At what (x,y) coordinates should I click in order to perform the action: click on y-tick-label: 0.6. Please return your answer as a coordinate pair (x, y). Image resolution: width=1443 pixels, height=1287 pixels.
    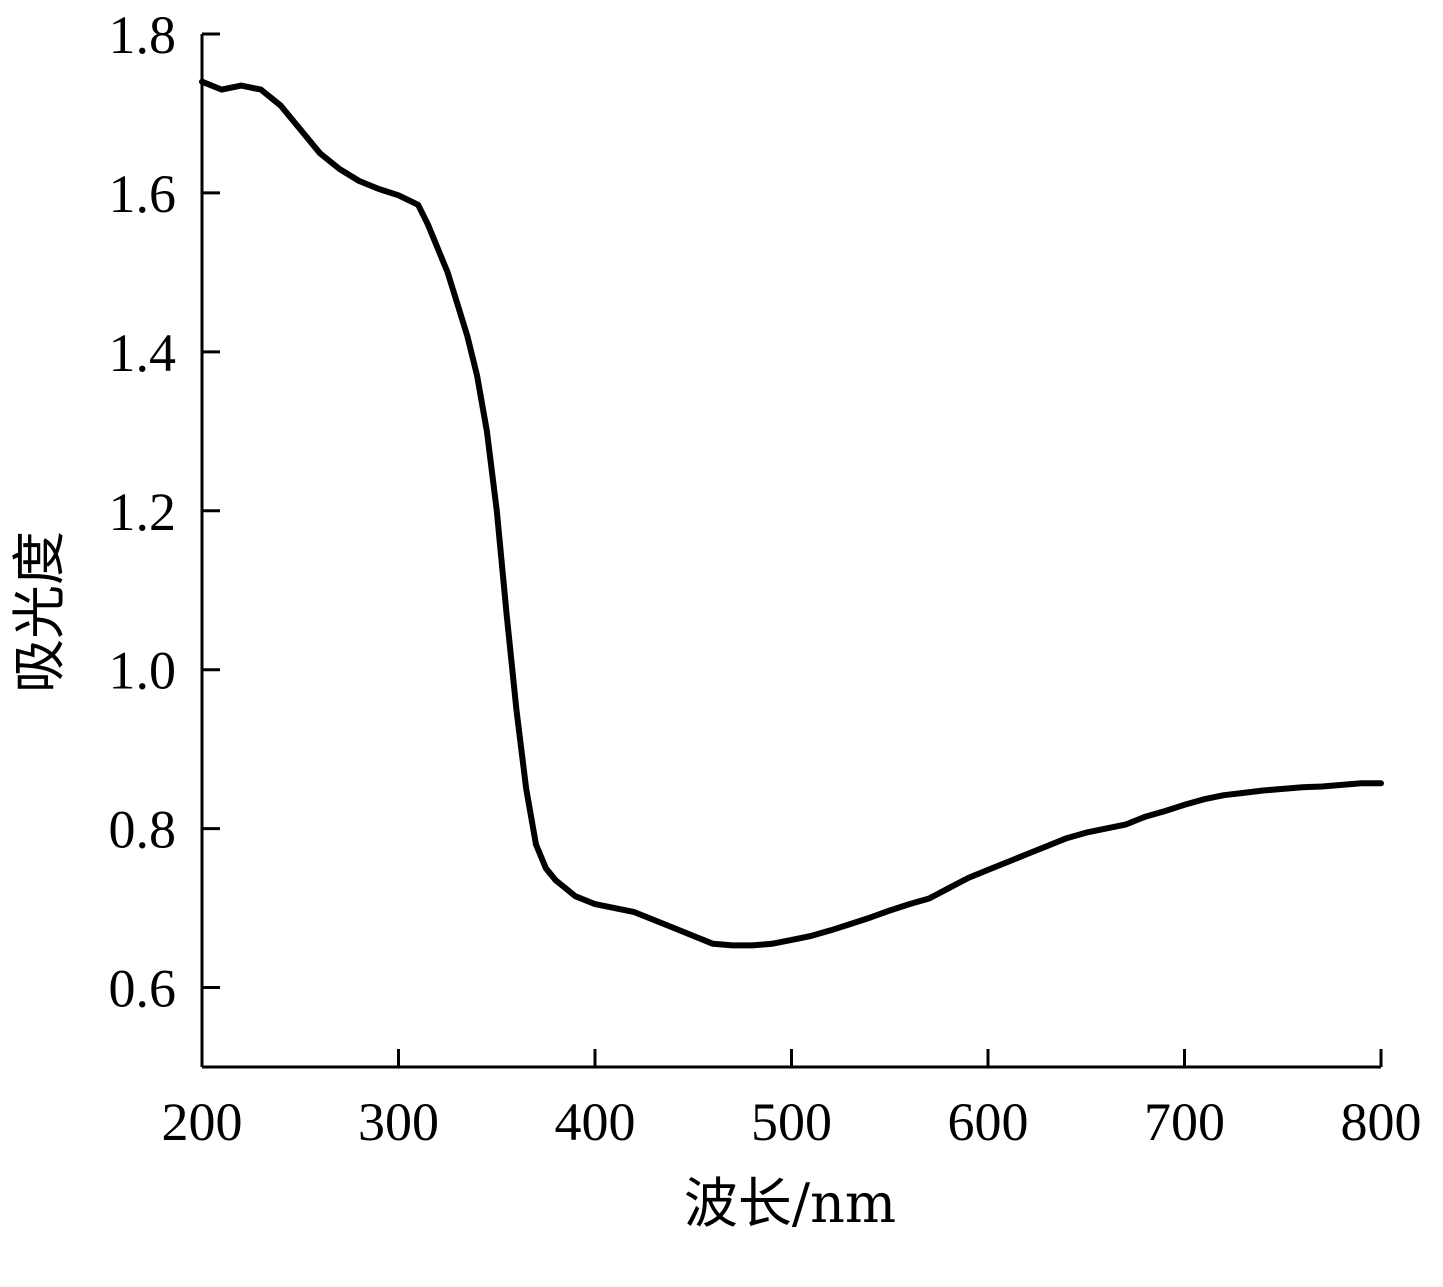
    Looking at the image, I should click on (143, 989).